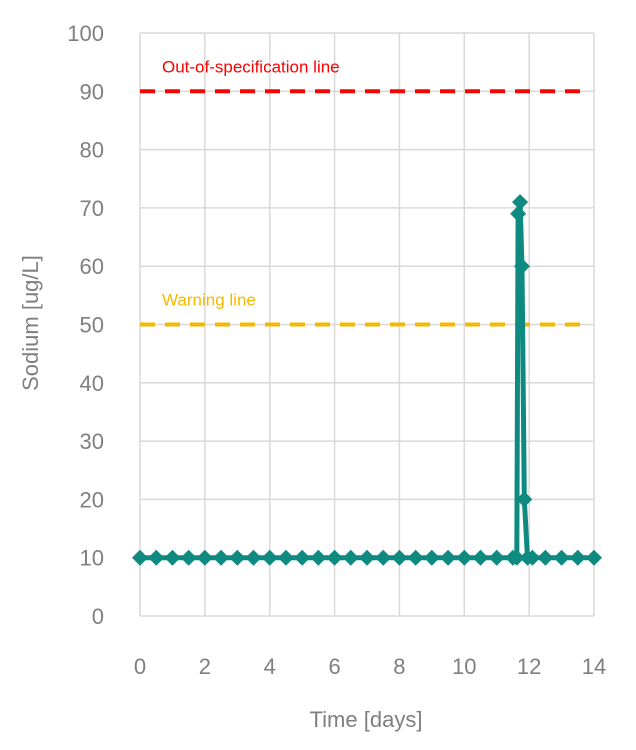 Image resolution: width=636 pixels, height=750 pixels. I want to click on y-tick-label: 90, so click(92, 91).